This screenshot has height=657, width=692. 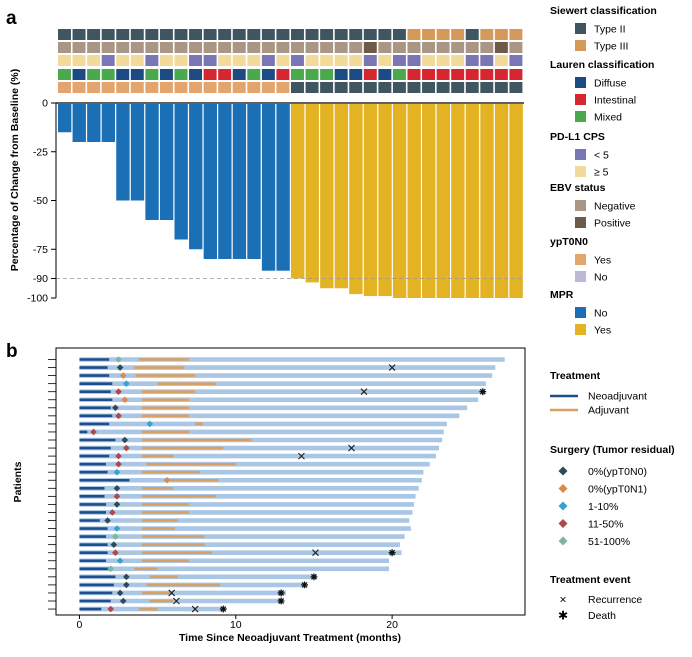 I want to click on legend-title-mpr: MPR, so click(x=562, y=295).